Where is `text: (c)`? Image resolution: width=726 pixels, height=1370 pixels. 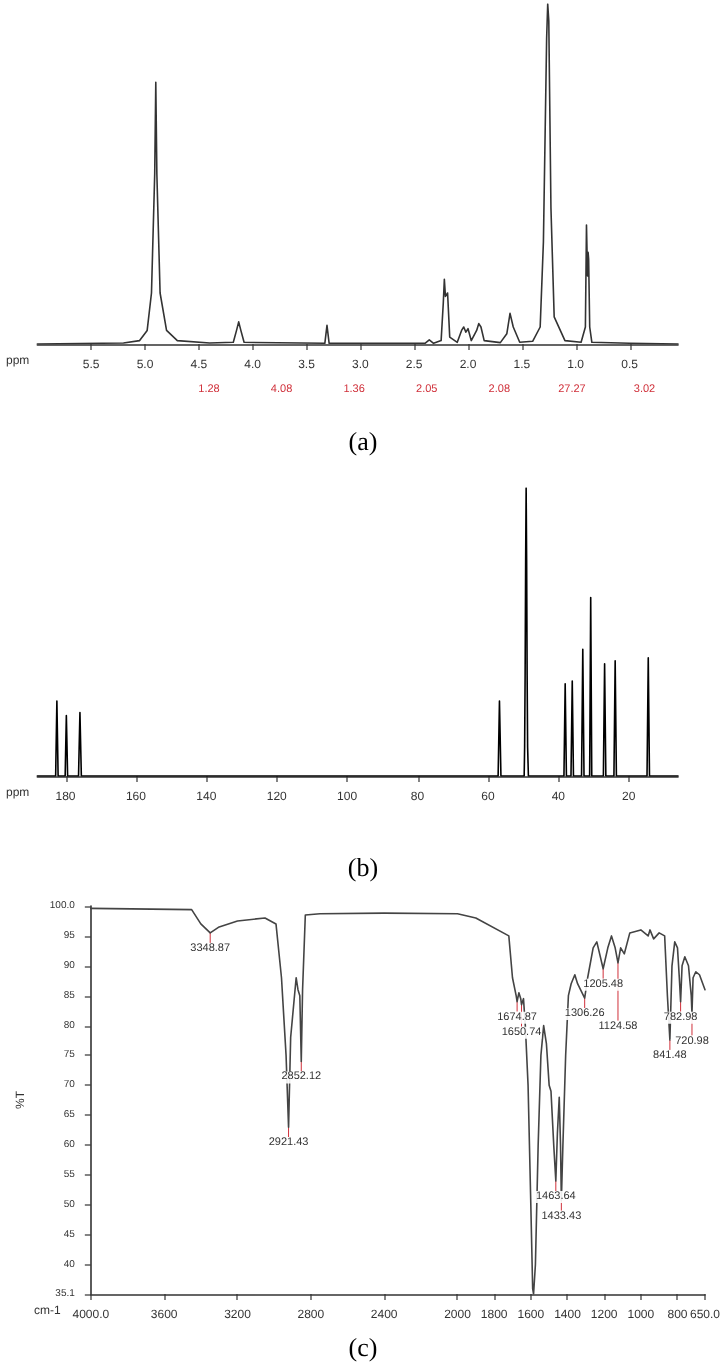 text: (c) is located at coordinates (363, 1347).